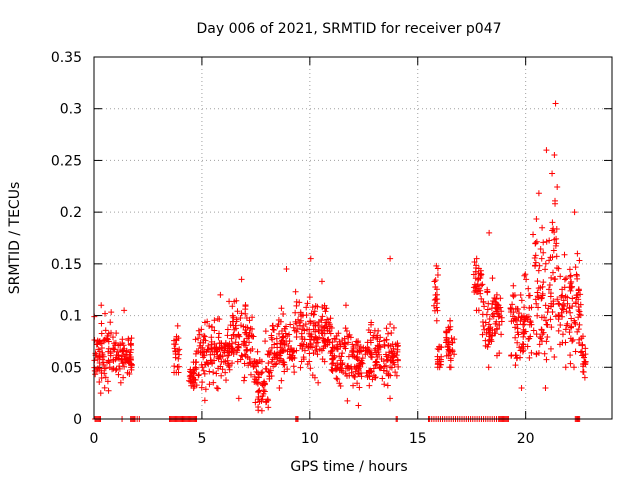  Describe the element at coordinates (66, 265) in the screenshot. I see `y-tick-label: 0.15` at that location.